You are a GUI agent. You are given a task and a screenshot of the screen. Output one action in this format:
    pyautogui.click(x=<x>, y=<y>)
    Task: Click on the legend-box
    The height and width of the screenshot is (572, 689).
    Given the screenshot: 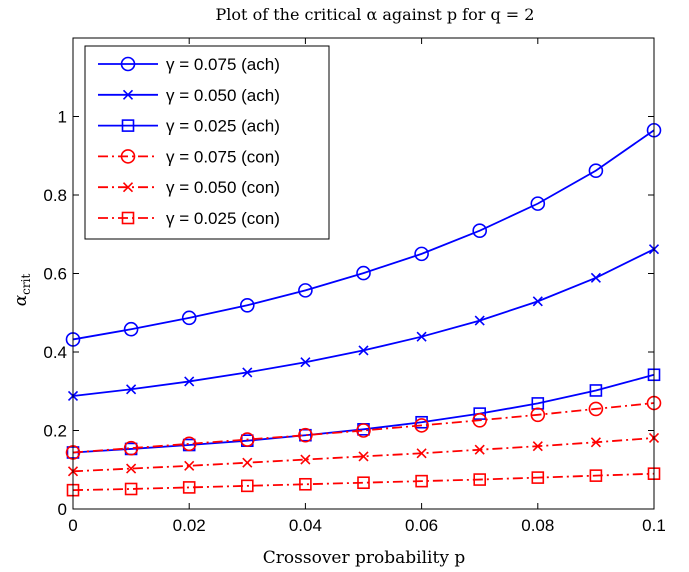 What is the action you would take?
    pyautogui.click(x=207, y=142)
    